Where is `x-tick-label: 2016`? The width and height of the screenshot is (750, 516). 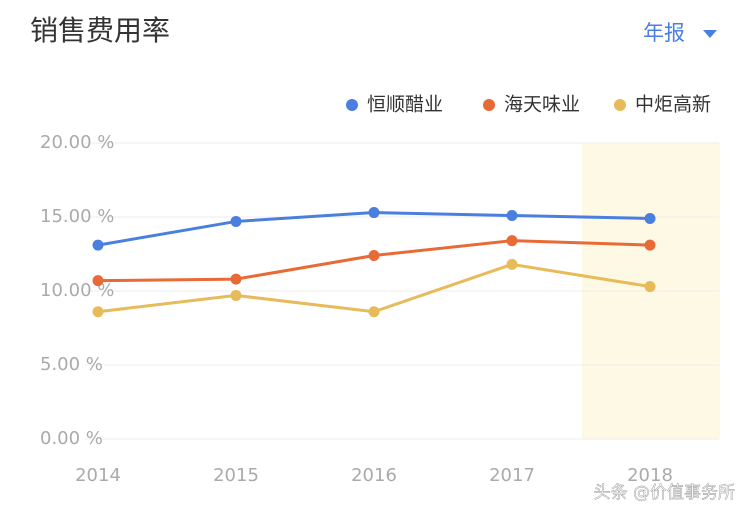 x-tick-label: 2016 is located at coordinates (374, 475).